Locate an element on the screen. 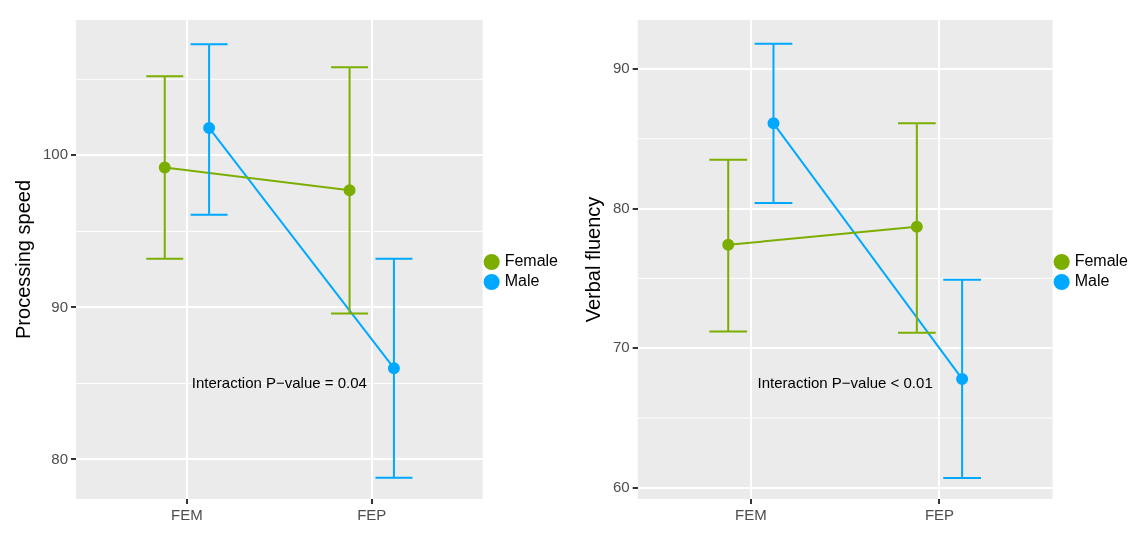 This screenshot has height=538, width=1146. annotation: Interaction P−value < 0.01 is located at coordinates (845, 383).